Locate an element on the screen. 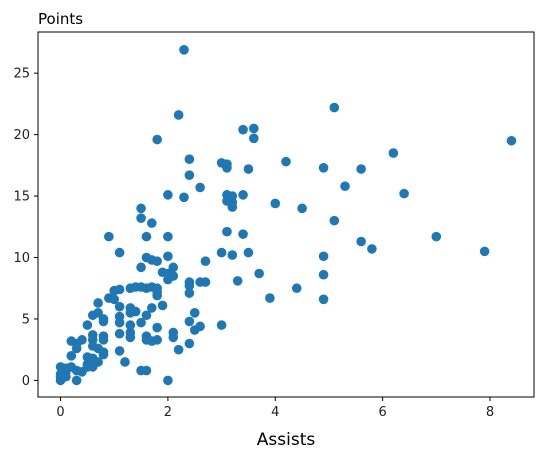 The image size is (543, 460). y-tick-label: 20 is located at coordinates (21, 135).